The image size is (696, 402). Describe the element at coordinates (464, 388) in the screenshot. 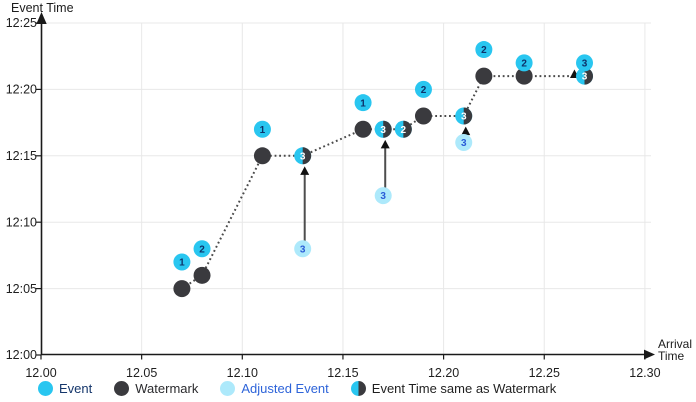

I see `legend-label-same-as-watermark: Event Time same as Watermark` at that location.